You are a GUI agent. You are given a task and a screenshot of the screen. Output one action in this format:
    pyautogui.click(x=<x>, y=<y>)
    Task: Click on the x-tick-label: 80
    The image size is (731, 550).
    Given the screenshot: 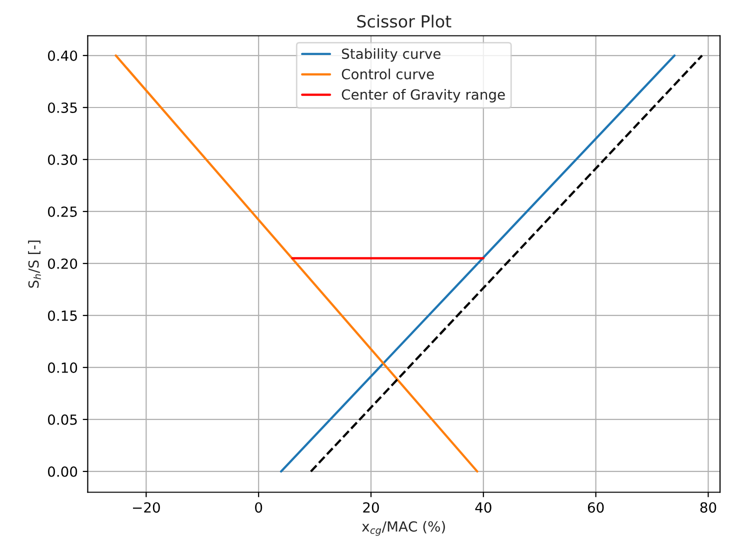 What is the action you would take?
    pyautogui.click(x=708, y=507)
    